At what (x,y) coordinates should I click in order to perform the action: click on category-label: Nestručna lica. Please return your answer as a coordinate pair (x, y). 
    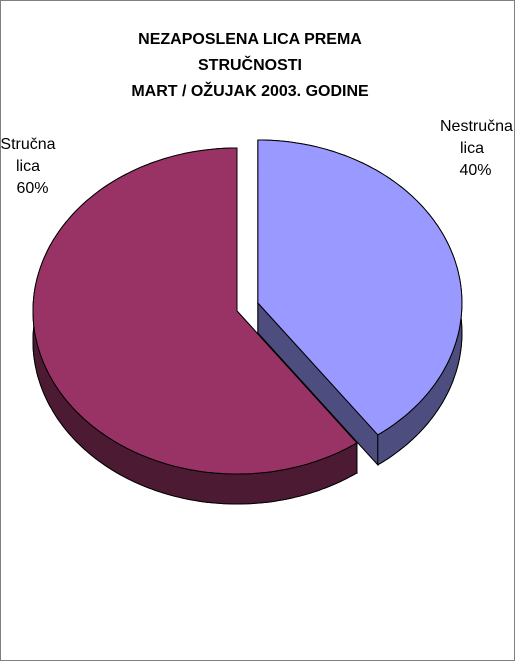
    Looking at the image, I should click on (476, 137).